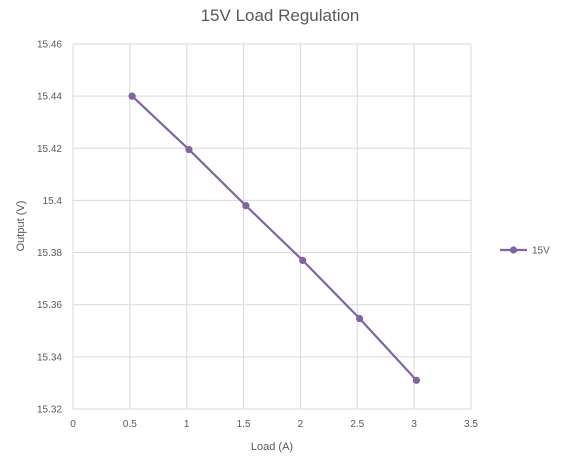 Image resolution: width=563 pixels, height=460 pixels. What do you see at coordinates (414, 424) in the screenshot?
I see `x-tick-label: 3` at bounding box center [414, 424].